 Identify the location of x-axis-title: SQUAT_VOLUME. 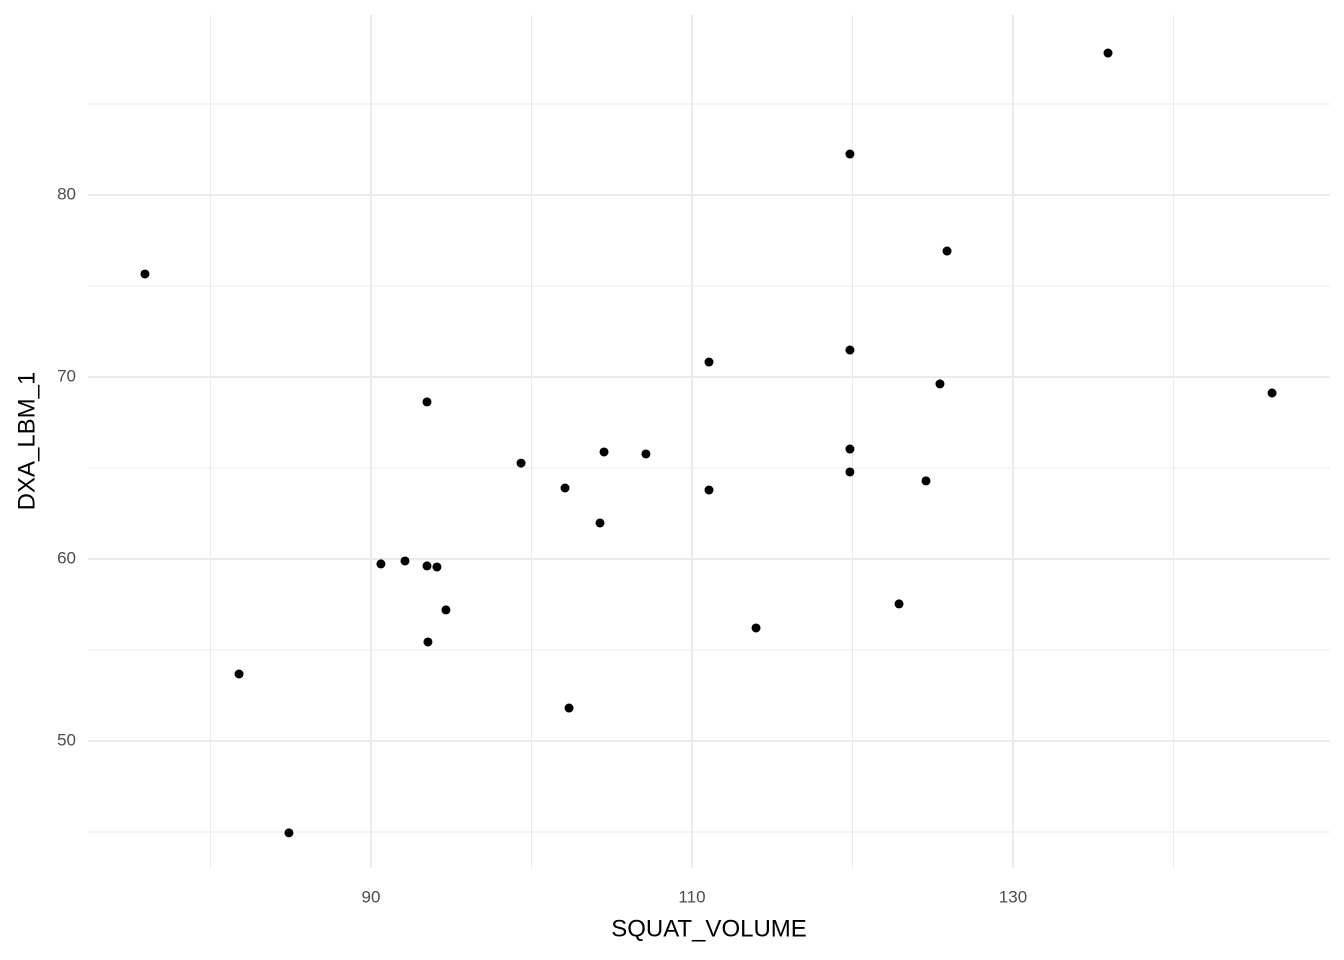
(709, 928).